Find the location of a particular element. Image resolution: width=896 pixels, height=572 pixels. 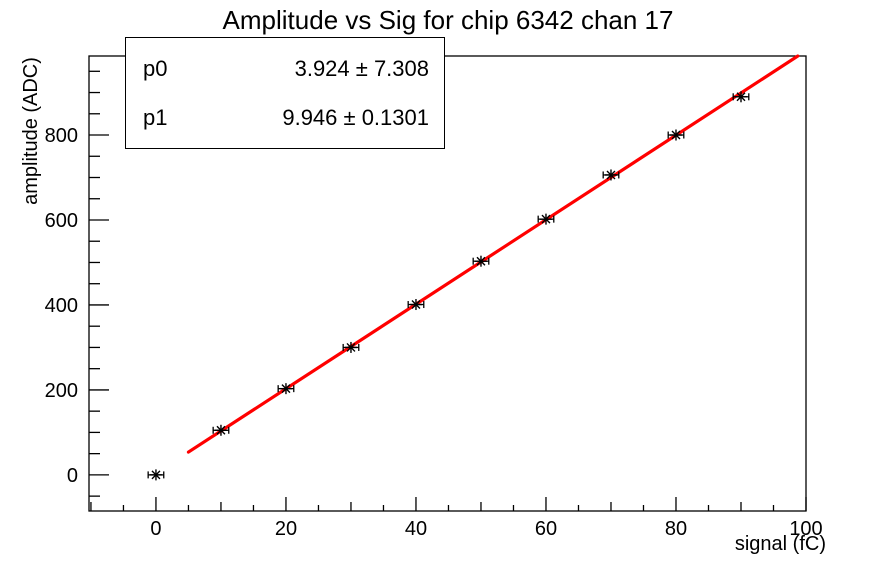

y-axis-tick-label: 200 is located at coordinates (61, 391).